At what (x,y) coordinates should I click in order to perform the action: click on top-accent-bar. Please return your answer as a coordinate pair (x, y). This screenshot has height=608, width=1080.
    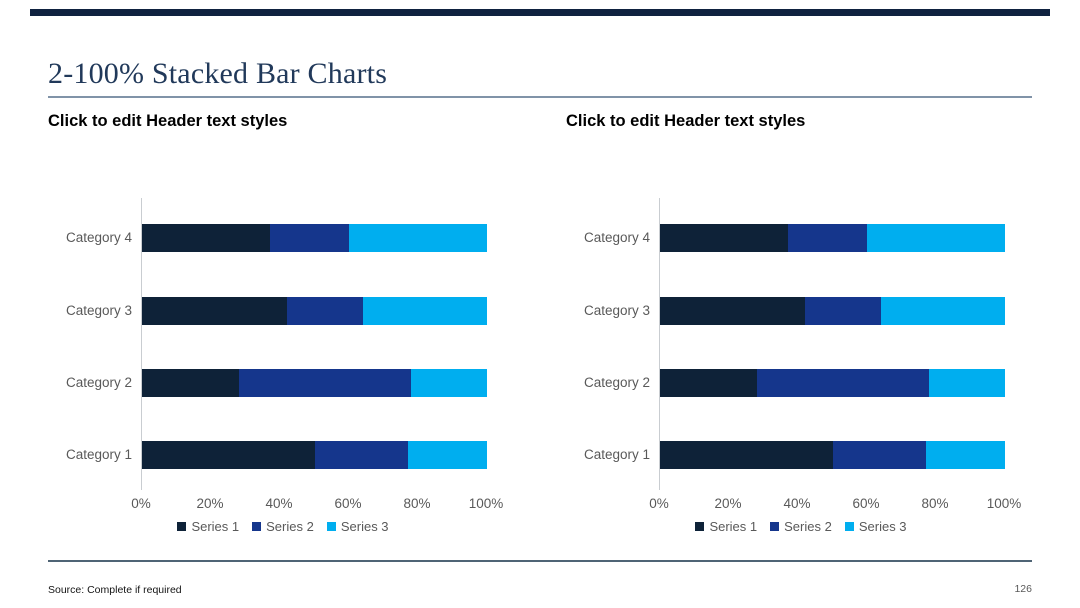
    Looking at the image, I should click on (540, 12).